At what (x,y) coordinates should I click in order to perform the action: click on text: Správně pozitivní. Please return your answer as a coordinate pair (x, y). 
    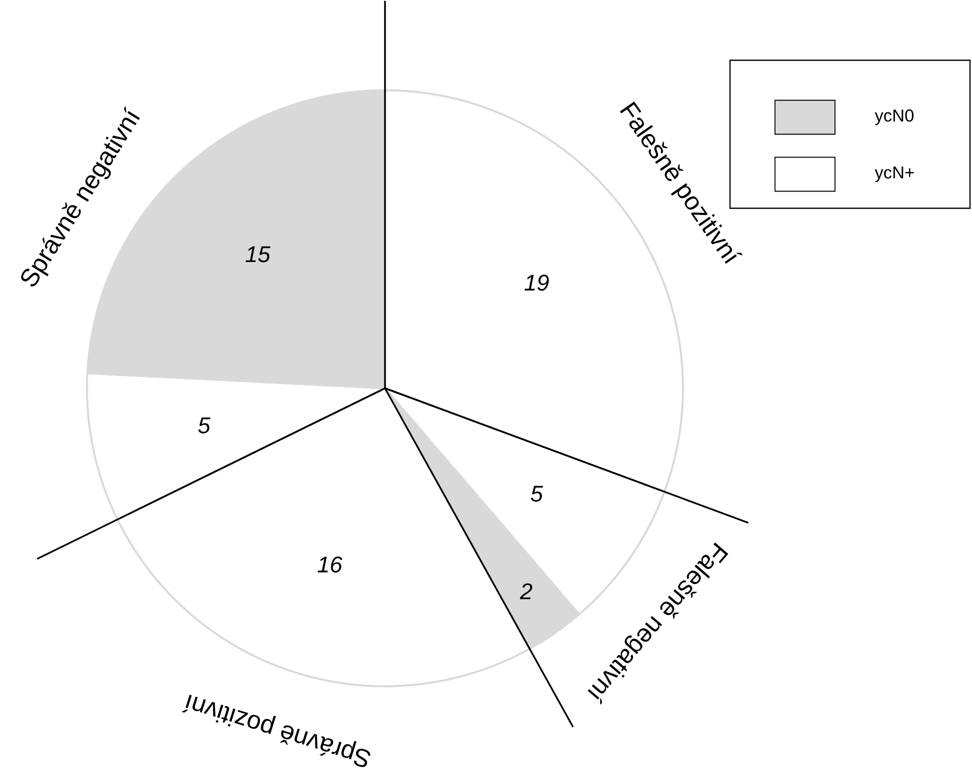
    Looking at the image, I should click on (276, 730).